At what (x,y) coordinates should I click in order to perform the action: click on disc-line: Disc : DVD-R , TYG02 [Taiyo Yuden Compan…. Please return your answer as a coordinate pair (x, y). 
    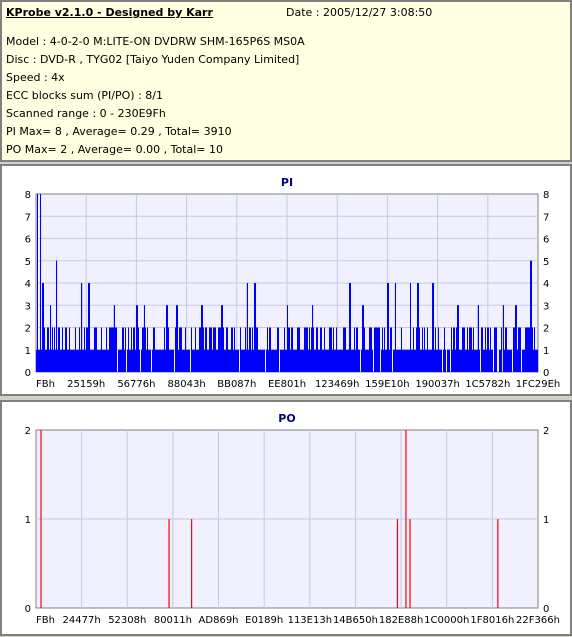
    Looking at the image, I should click on (153, 59).